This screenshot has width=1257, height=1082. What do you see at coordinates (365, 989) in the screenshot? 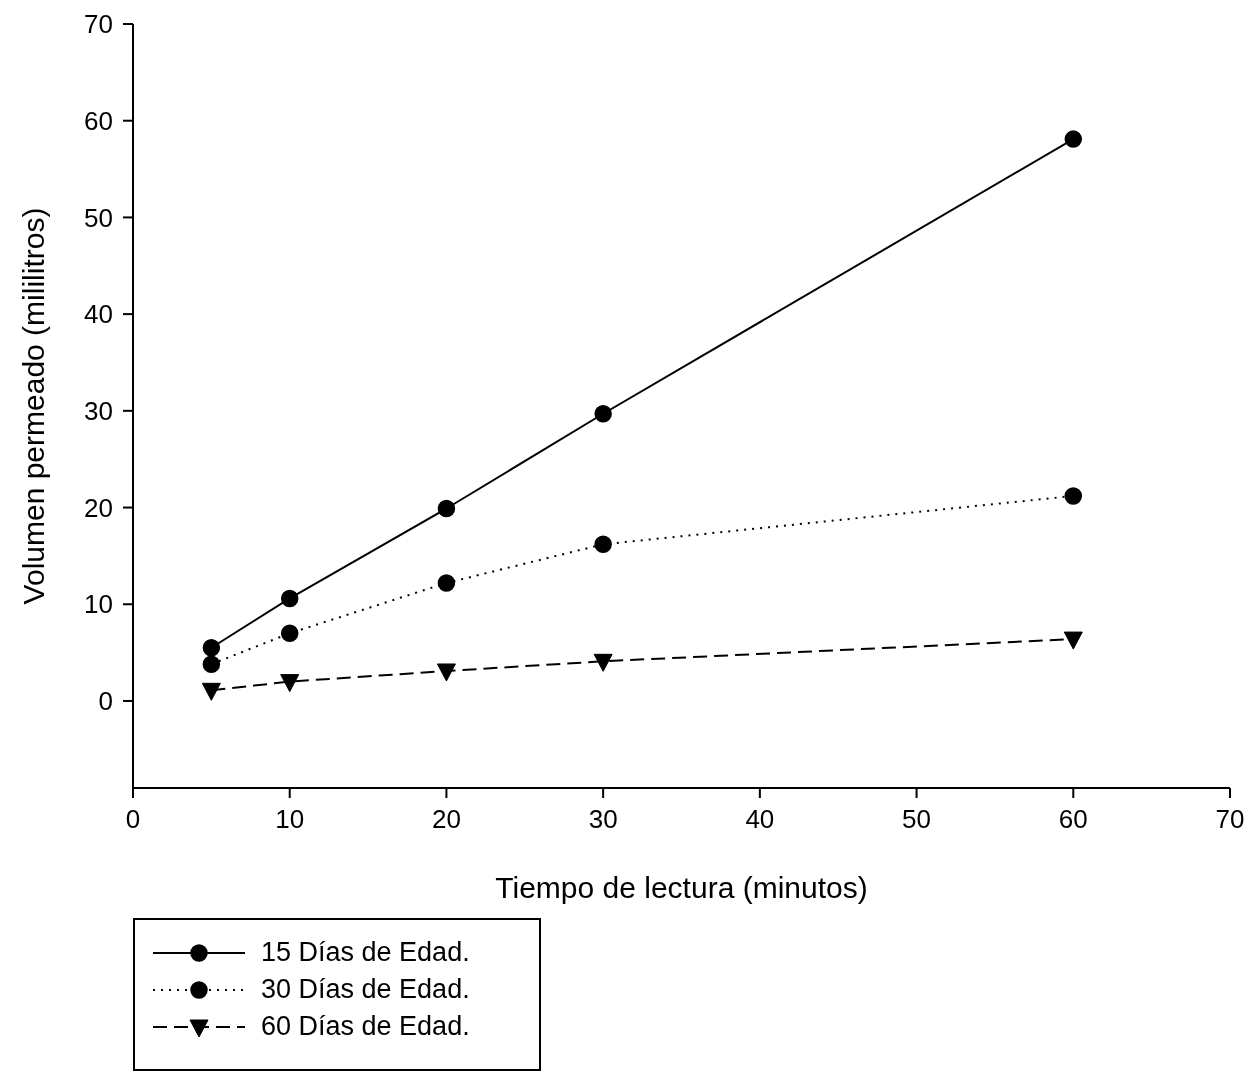
I see `legend-label: 30 Días de Edad.` at bounding box center [365, 989].